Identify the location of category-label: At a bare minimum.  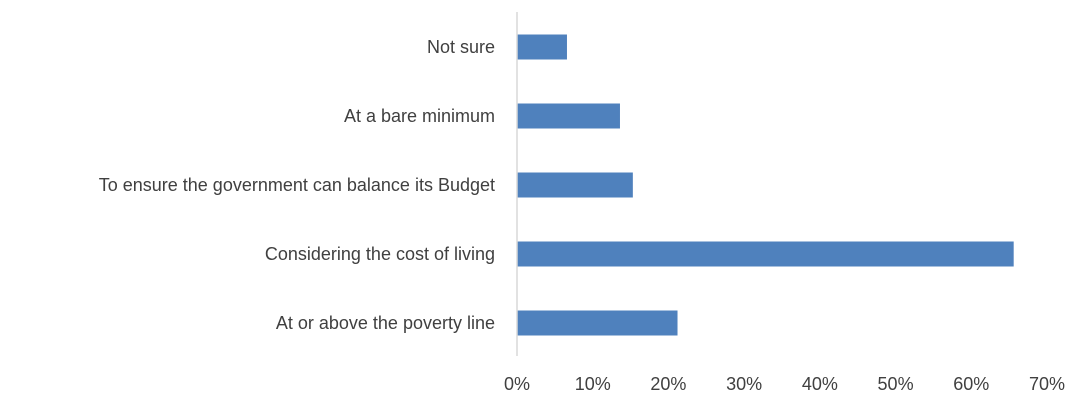
(419, 116).